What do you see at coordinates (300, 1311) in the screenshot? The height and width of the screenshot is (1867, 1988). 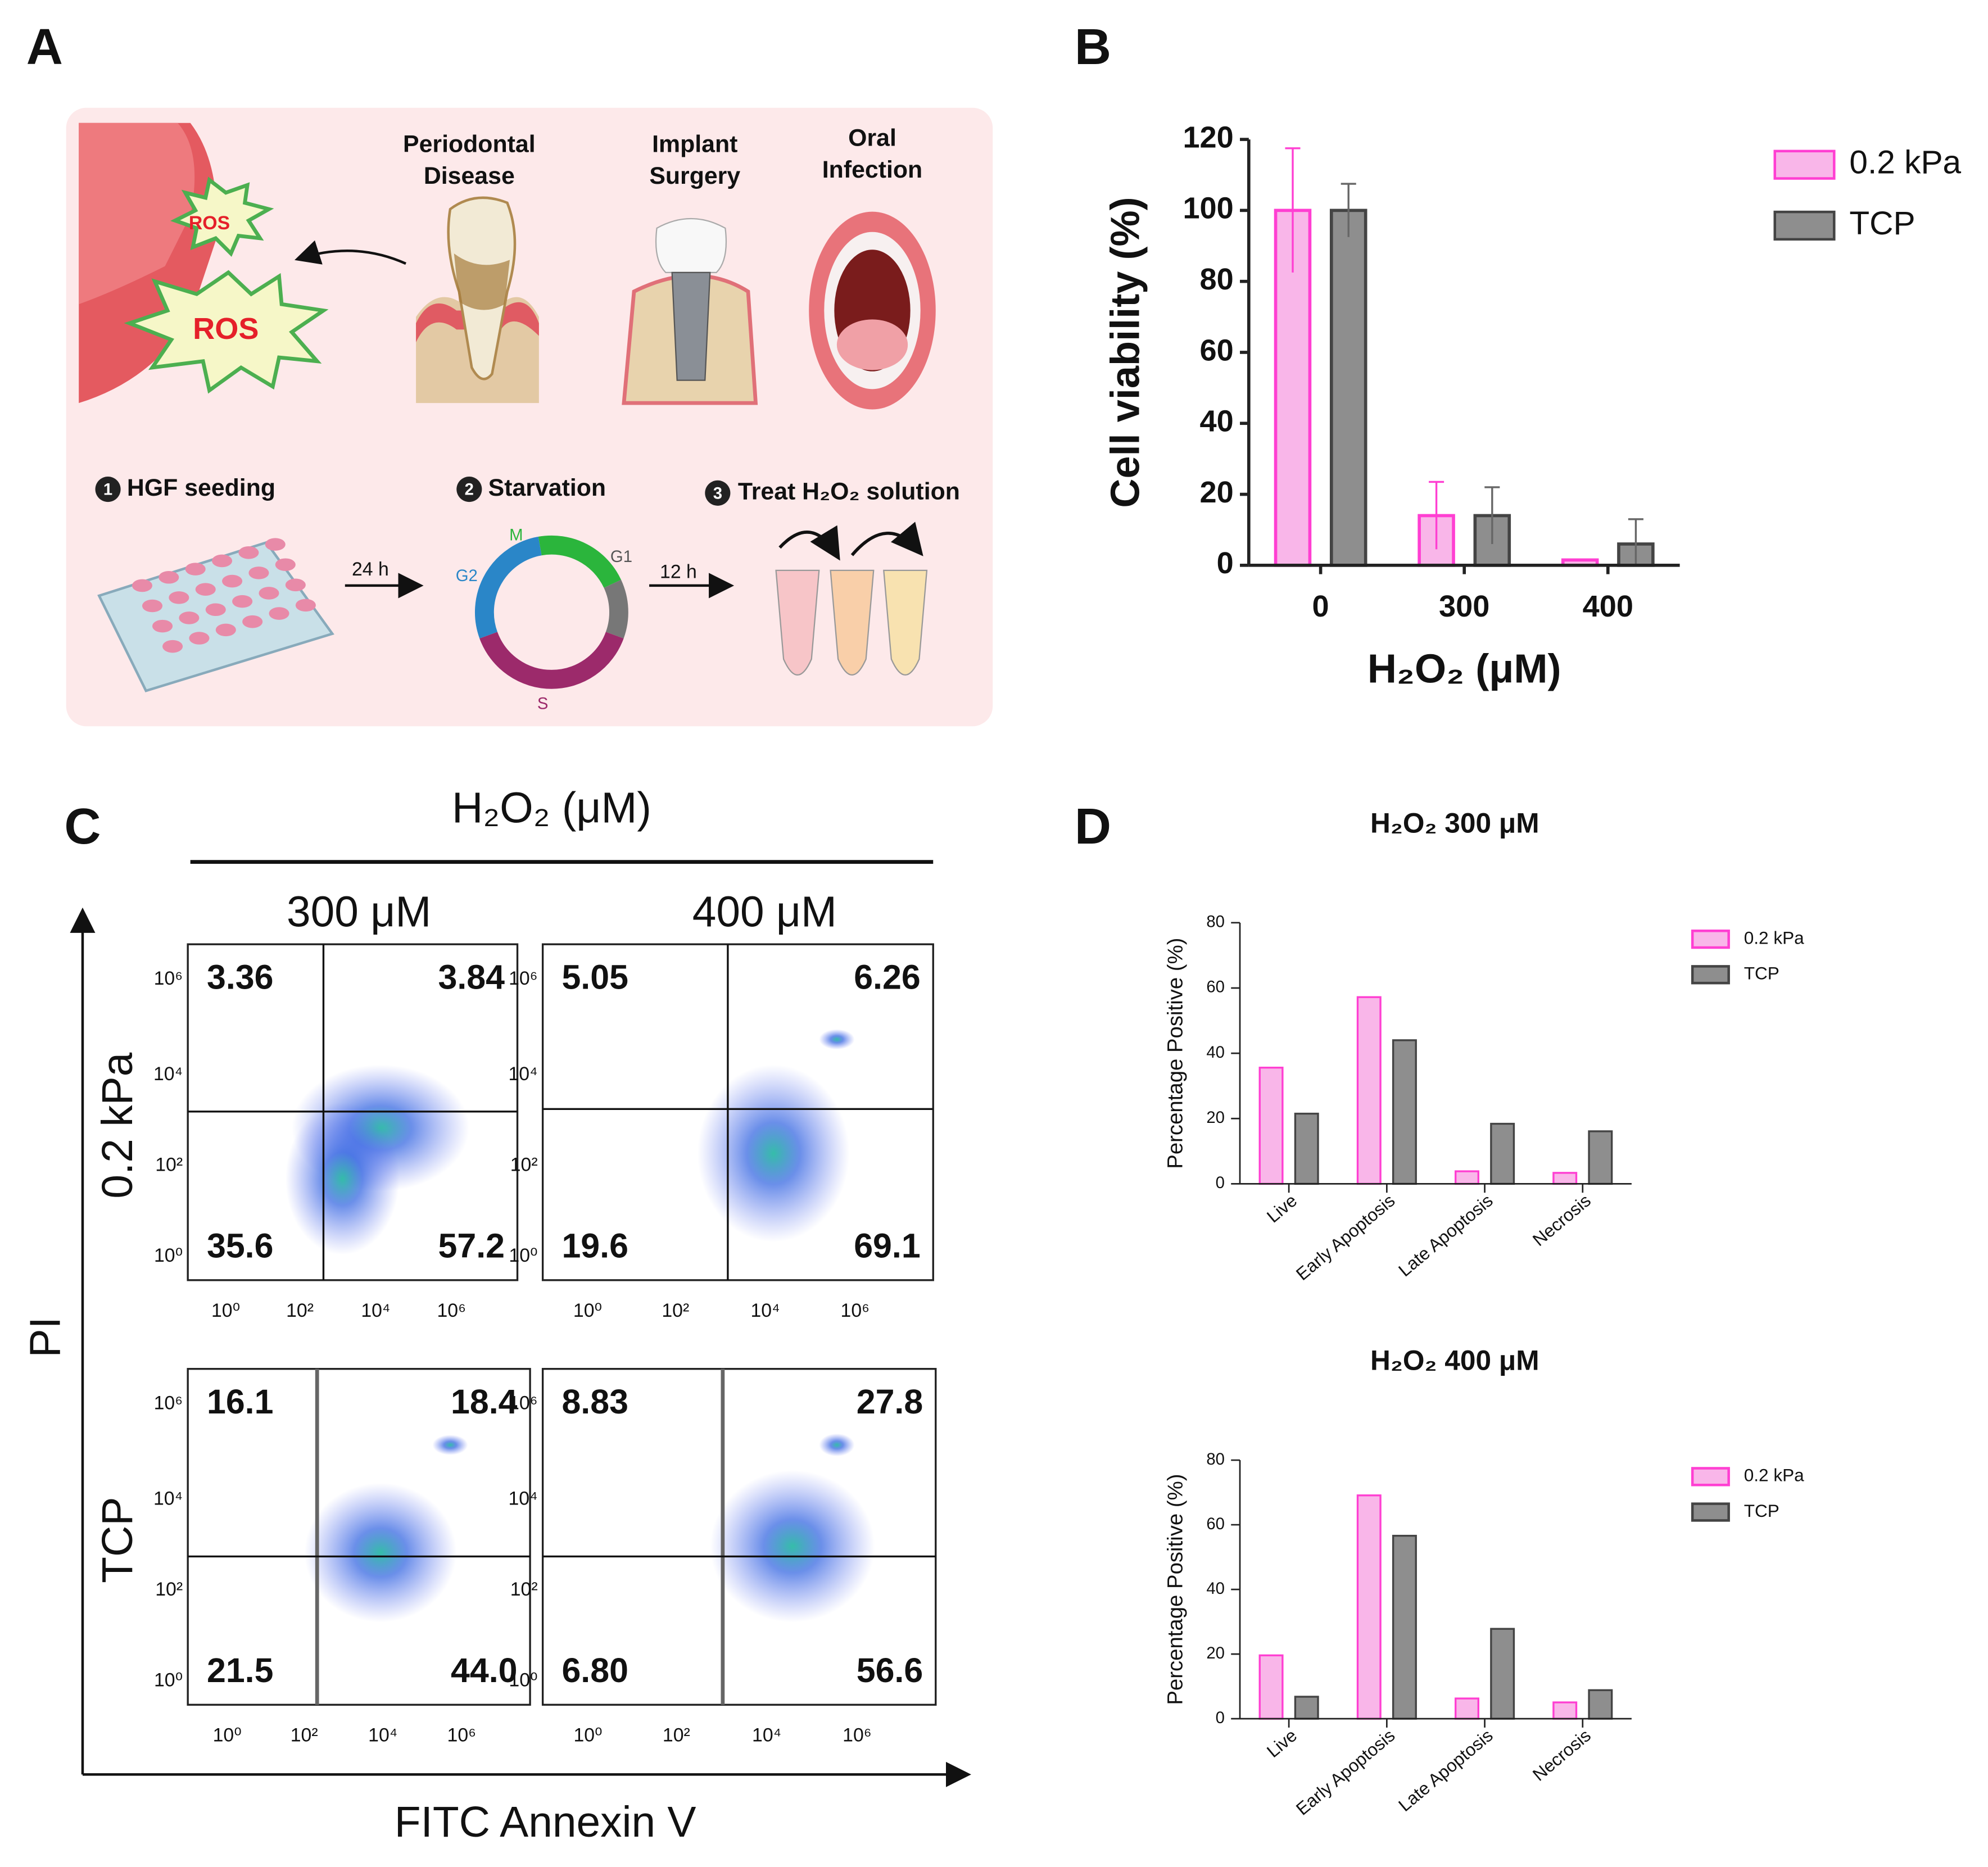 I see `x-tick-label: 10²` at bounding box center [300, 1311].